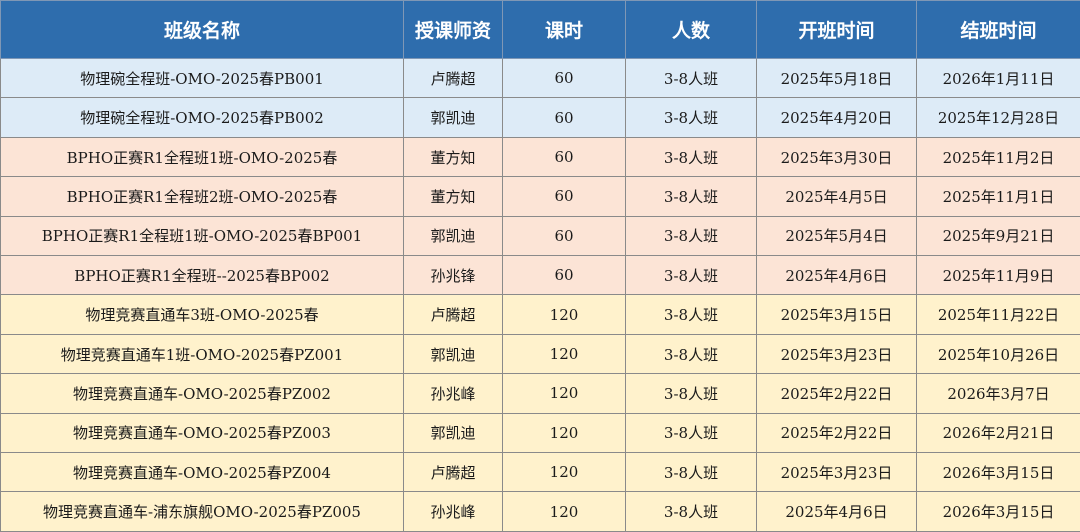  What do you see at coordinates (998, 29) in the screenshot?
I see `header-end-date: 结班时间` at bounding box center [998, 29].